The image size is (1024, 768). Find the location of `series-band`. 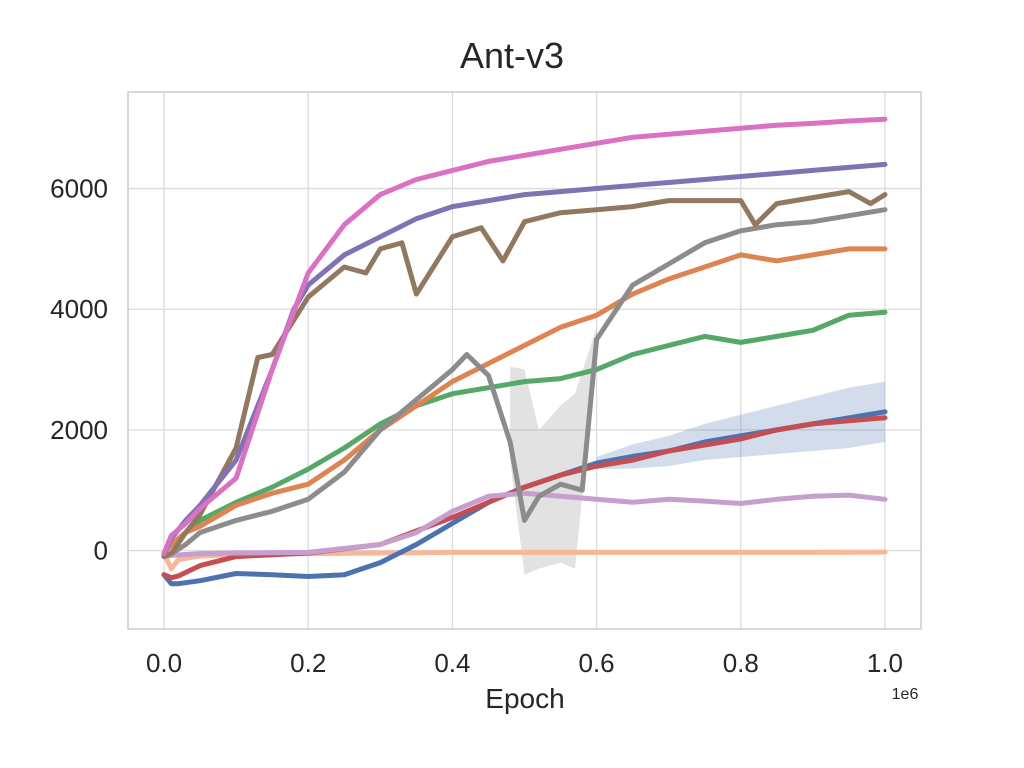

series-band is located at coordinates (740, 425).